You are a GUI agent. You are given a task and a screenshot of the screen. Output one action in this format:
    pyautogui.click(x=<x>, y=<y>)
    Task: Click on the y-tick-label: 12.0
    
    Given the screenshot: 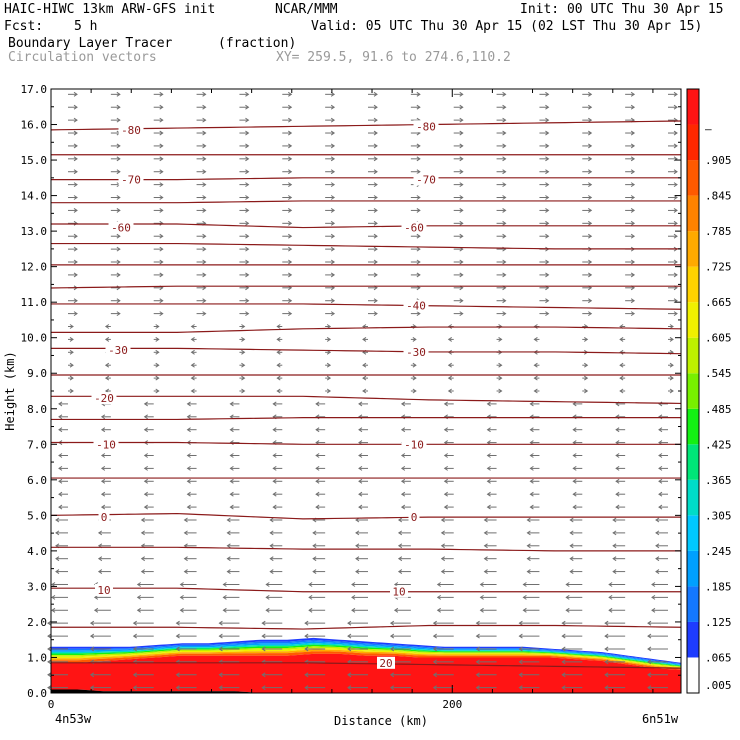 What is the action you would take?
    pyautogui.click(x=34, y=267)
    